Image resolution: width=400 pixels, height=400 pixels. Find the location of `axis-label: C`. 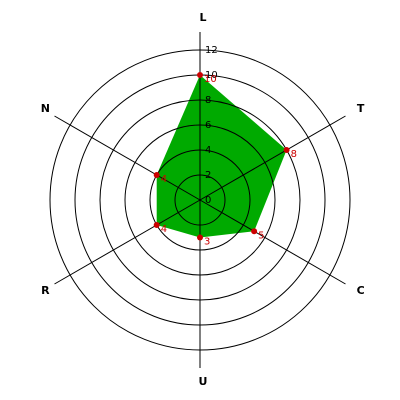

axis-label: C is located at coordinates (361, 290).